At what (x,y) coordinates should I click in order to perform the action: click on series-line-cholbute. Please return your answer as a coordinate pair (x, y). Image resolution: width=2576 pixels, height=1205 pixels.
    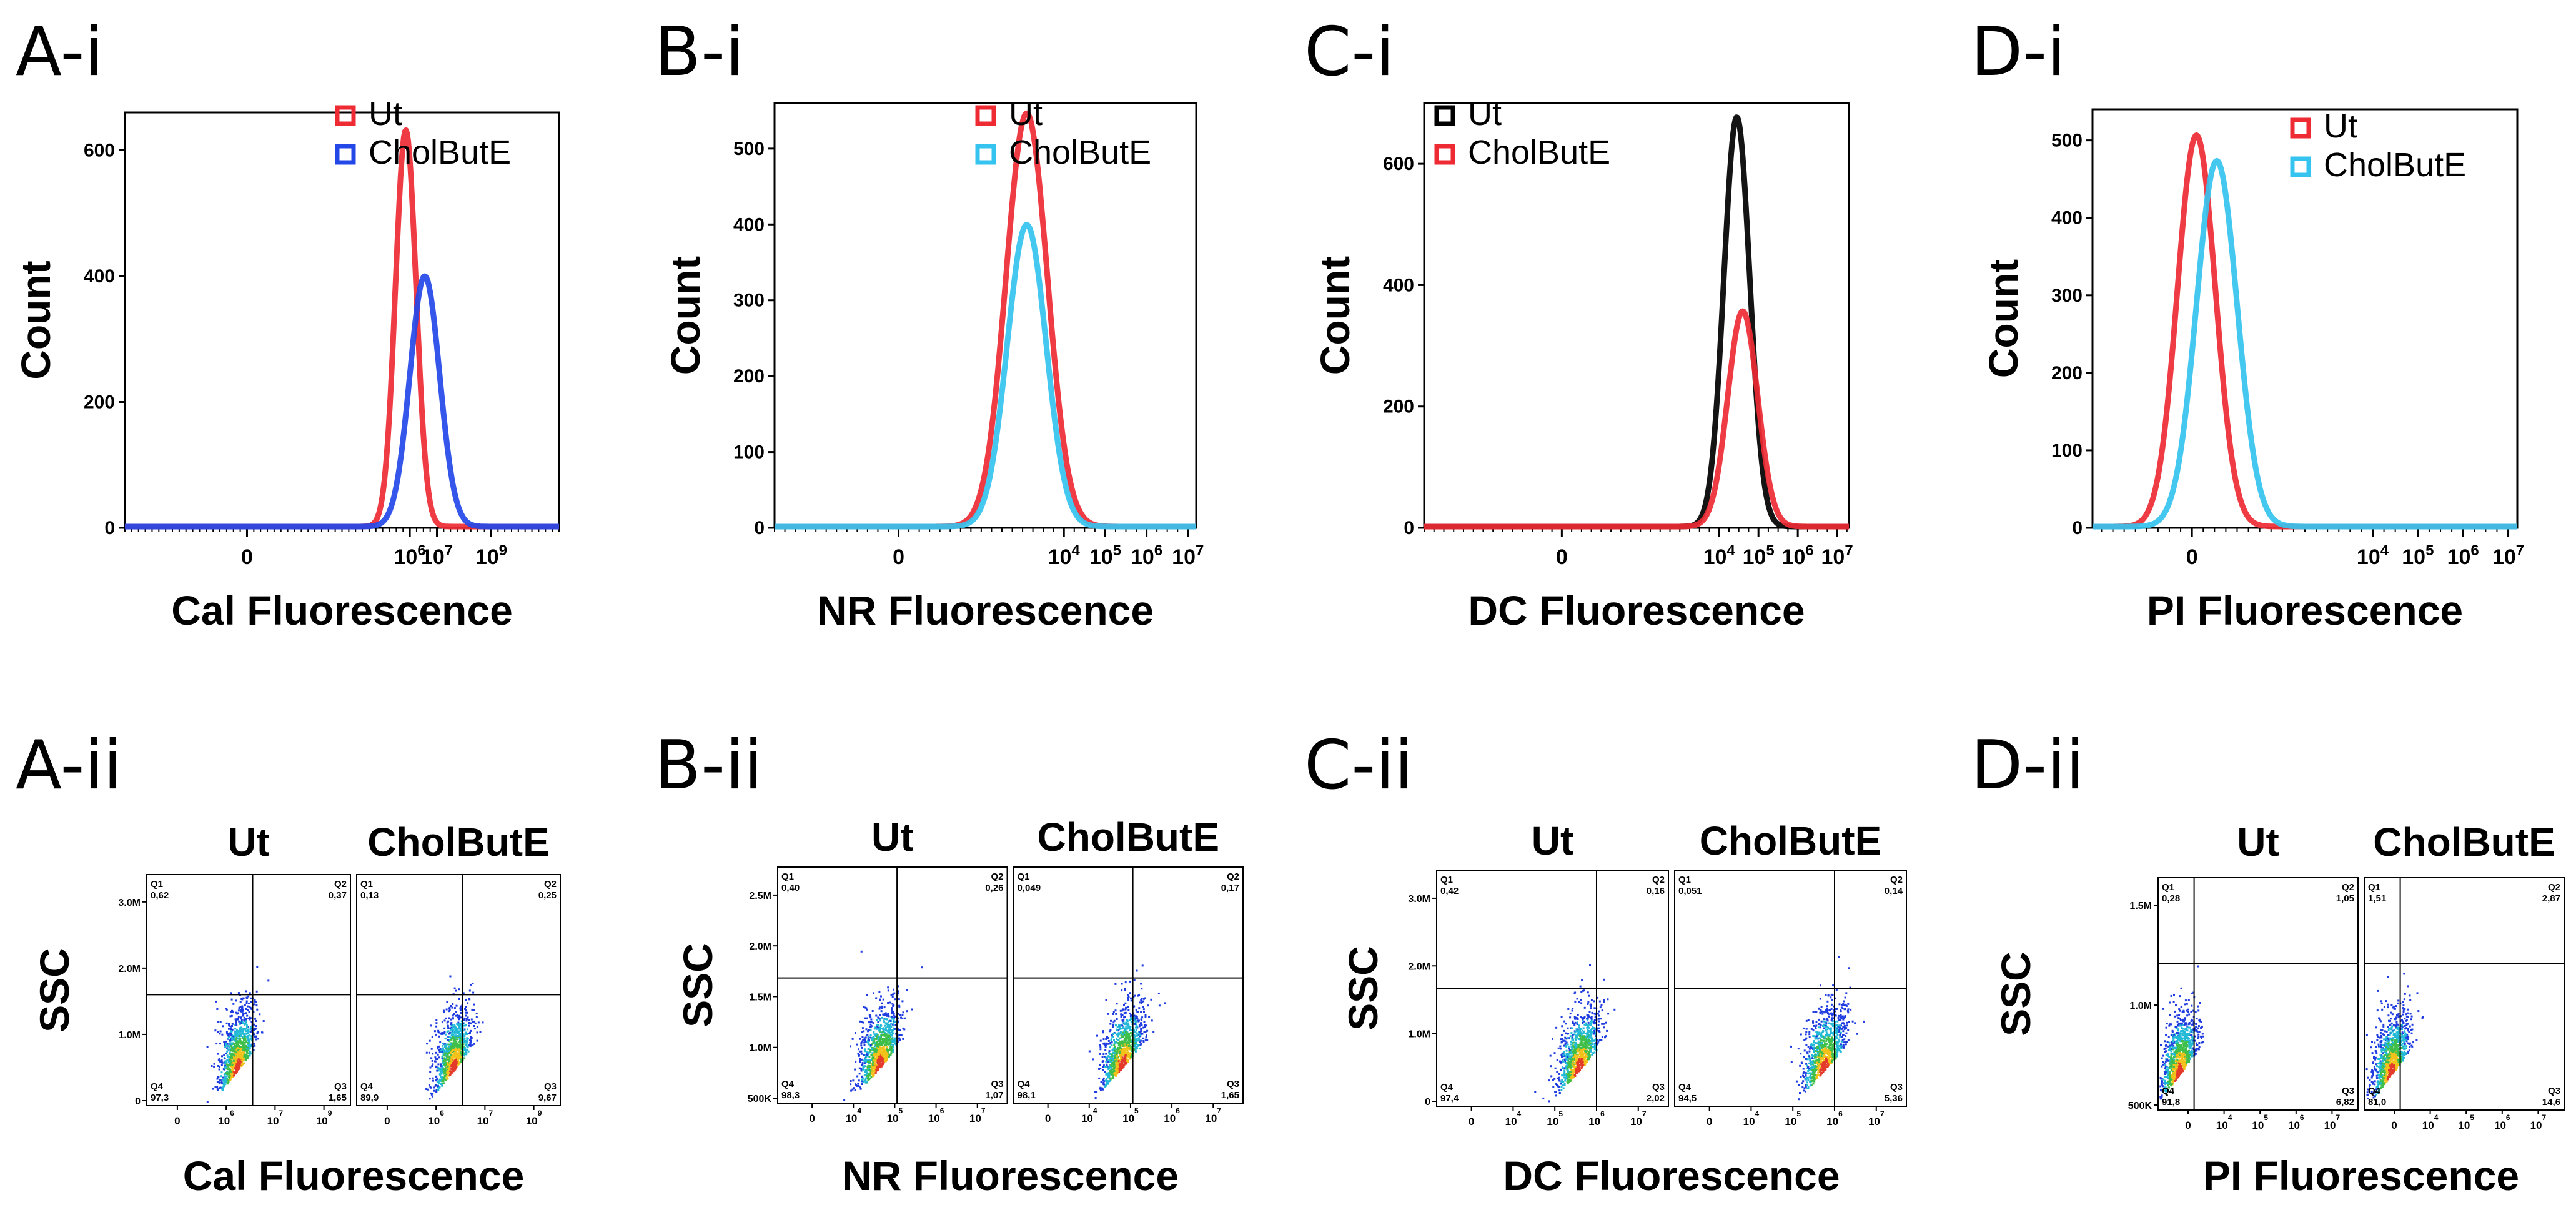
    Looking at the image, I should click on (1636, 419).